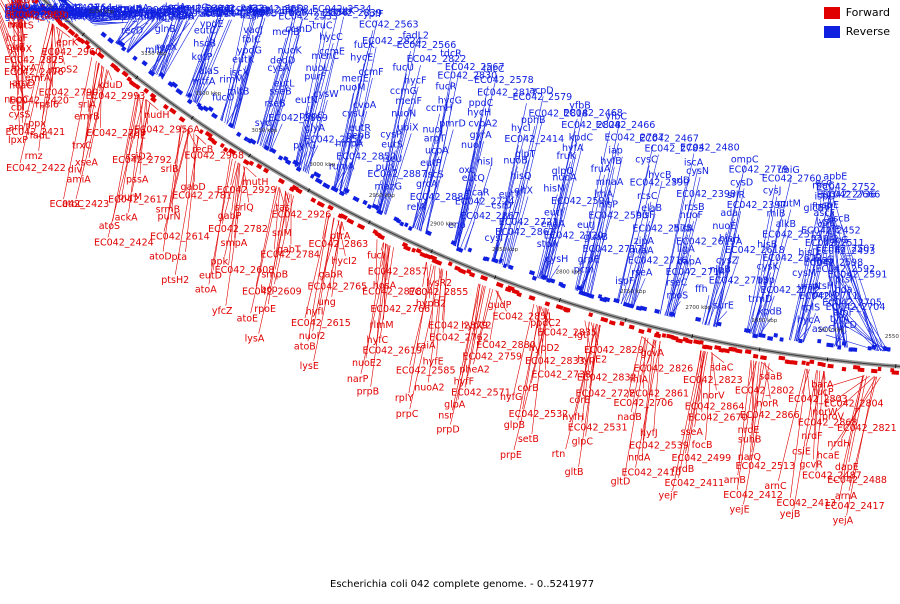 The image size is (900, 604). I want to click on reverse-gene-label: iscU, so click(392, 159).